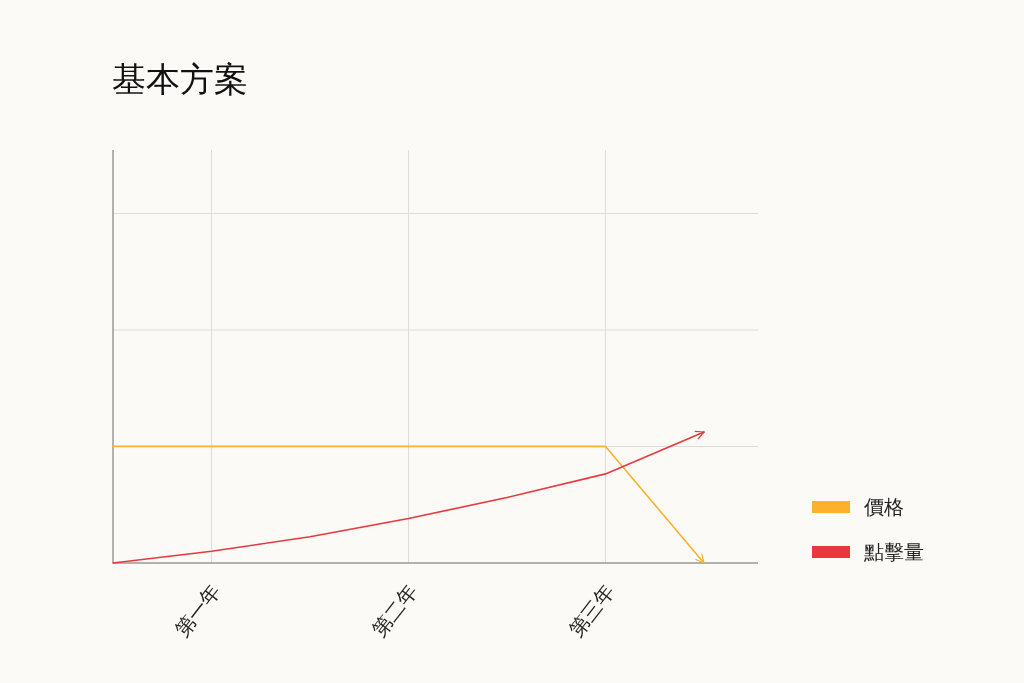  I want to click on chart-title: 基本方案, so click(180, 79).